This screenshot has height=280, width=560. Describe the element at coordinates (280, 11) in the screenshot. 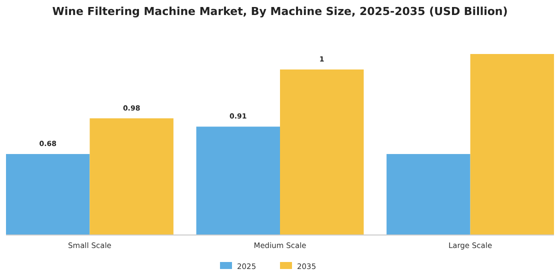

I see `chart-title: Wine Filtering Machine Market, By Machine Size, 2025-2035 (USD Billion)` at that location.